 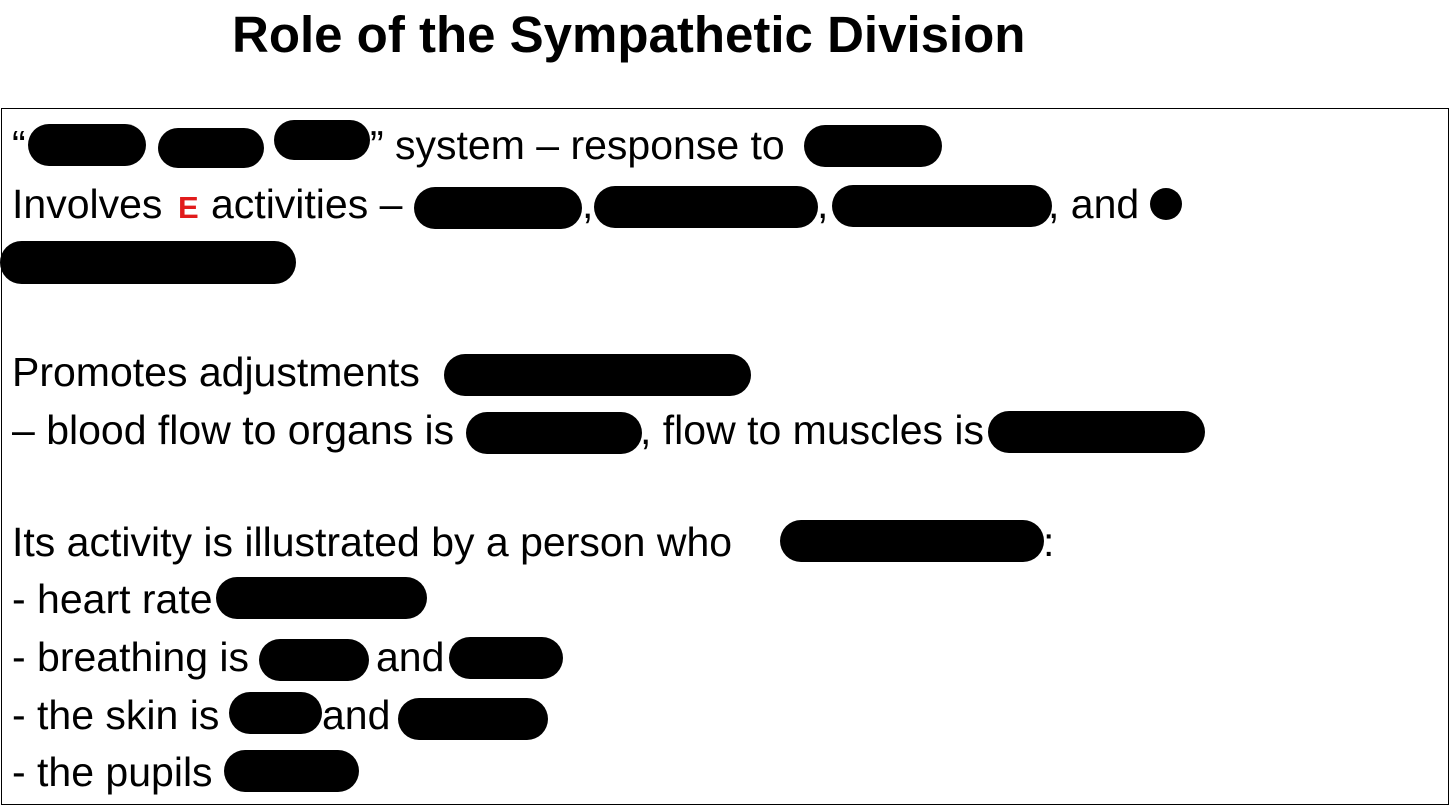 I want to click on promotes-adjustments-text: Promotes adjustments, so click(x=216, y=372).